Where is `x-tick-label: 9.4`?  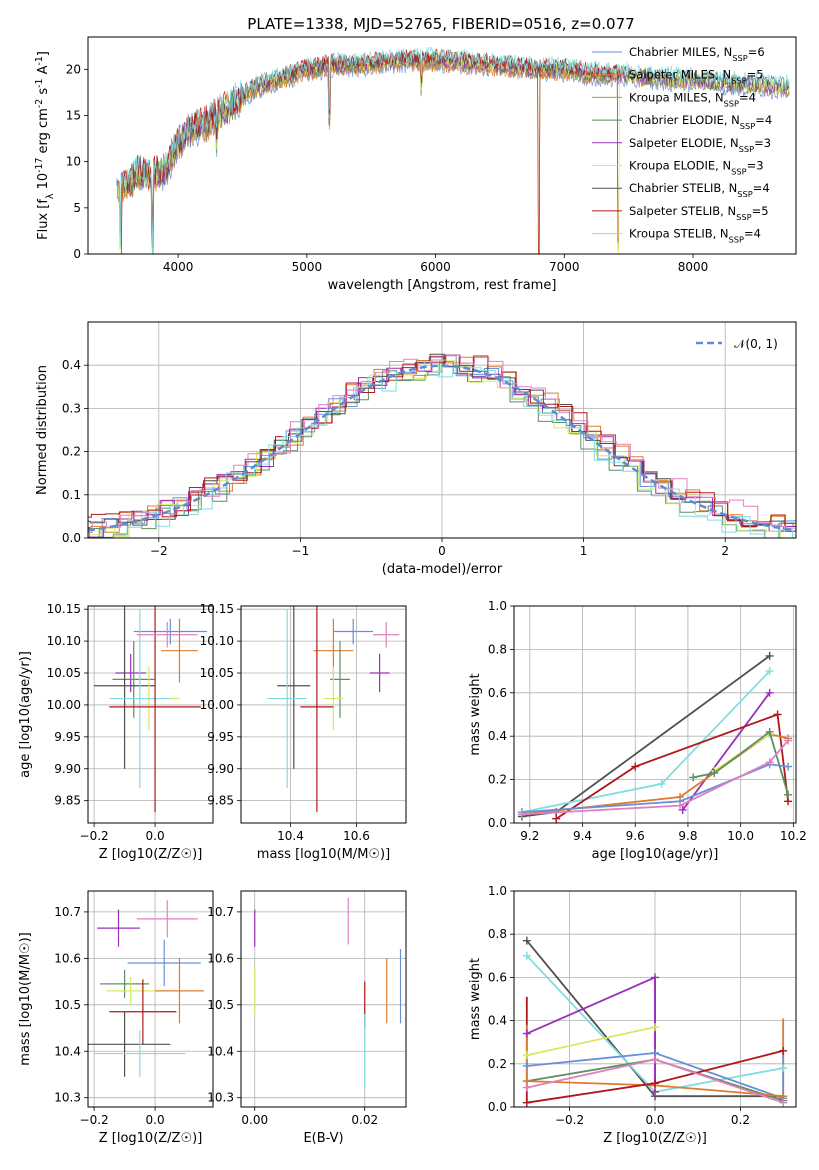
x-tick-label: 9.4 is located at coordinates (582, 836).